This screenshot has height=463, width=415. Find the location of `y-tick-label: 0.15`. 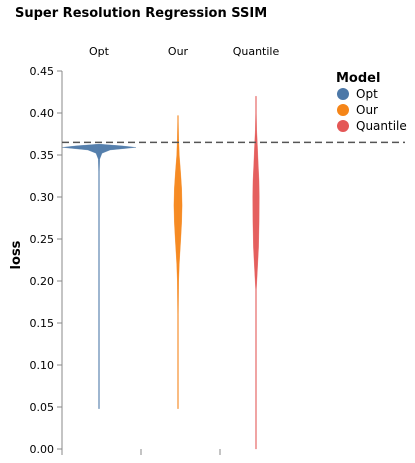

y-tick-label: 0.15 is located at coordinates (42, 323).